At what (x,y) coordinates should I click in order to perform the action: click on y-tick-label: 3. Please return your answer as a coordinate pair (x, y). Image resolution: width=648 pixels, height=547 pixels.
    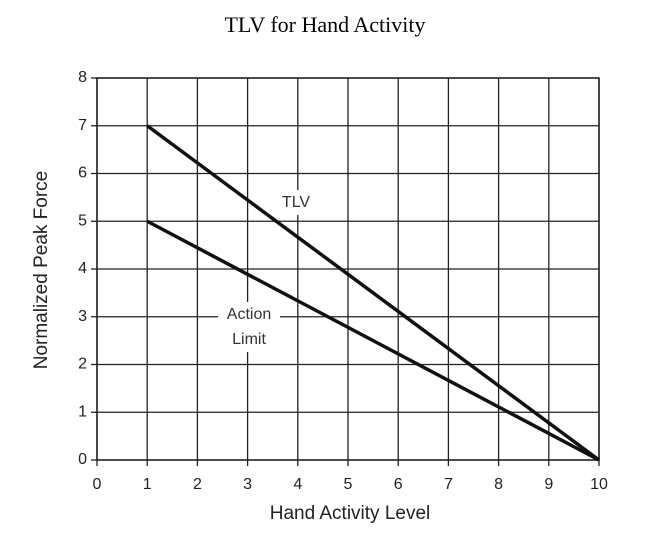
    Looking at the image, I should click on (82, 316).